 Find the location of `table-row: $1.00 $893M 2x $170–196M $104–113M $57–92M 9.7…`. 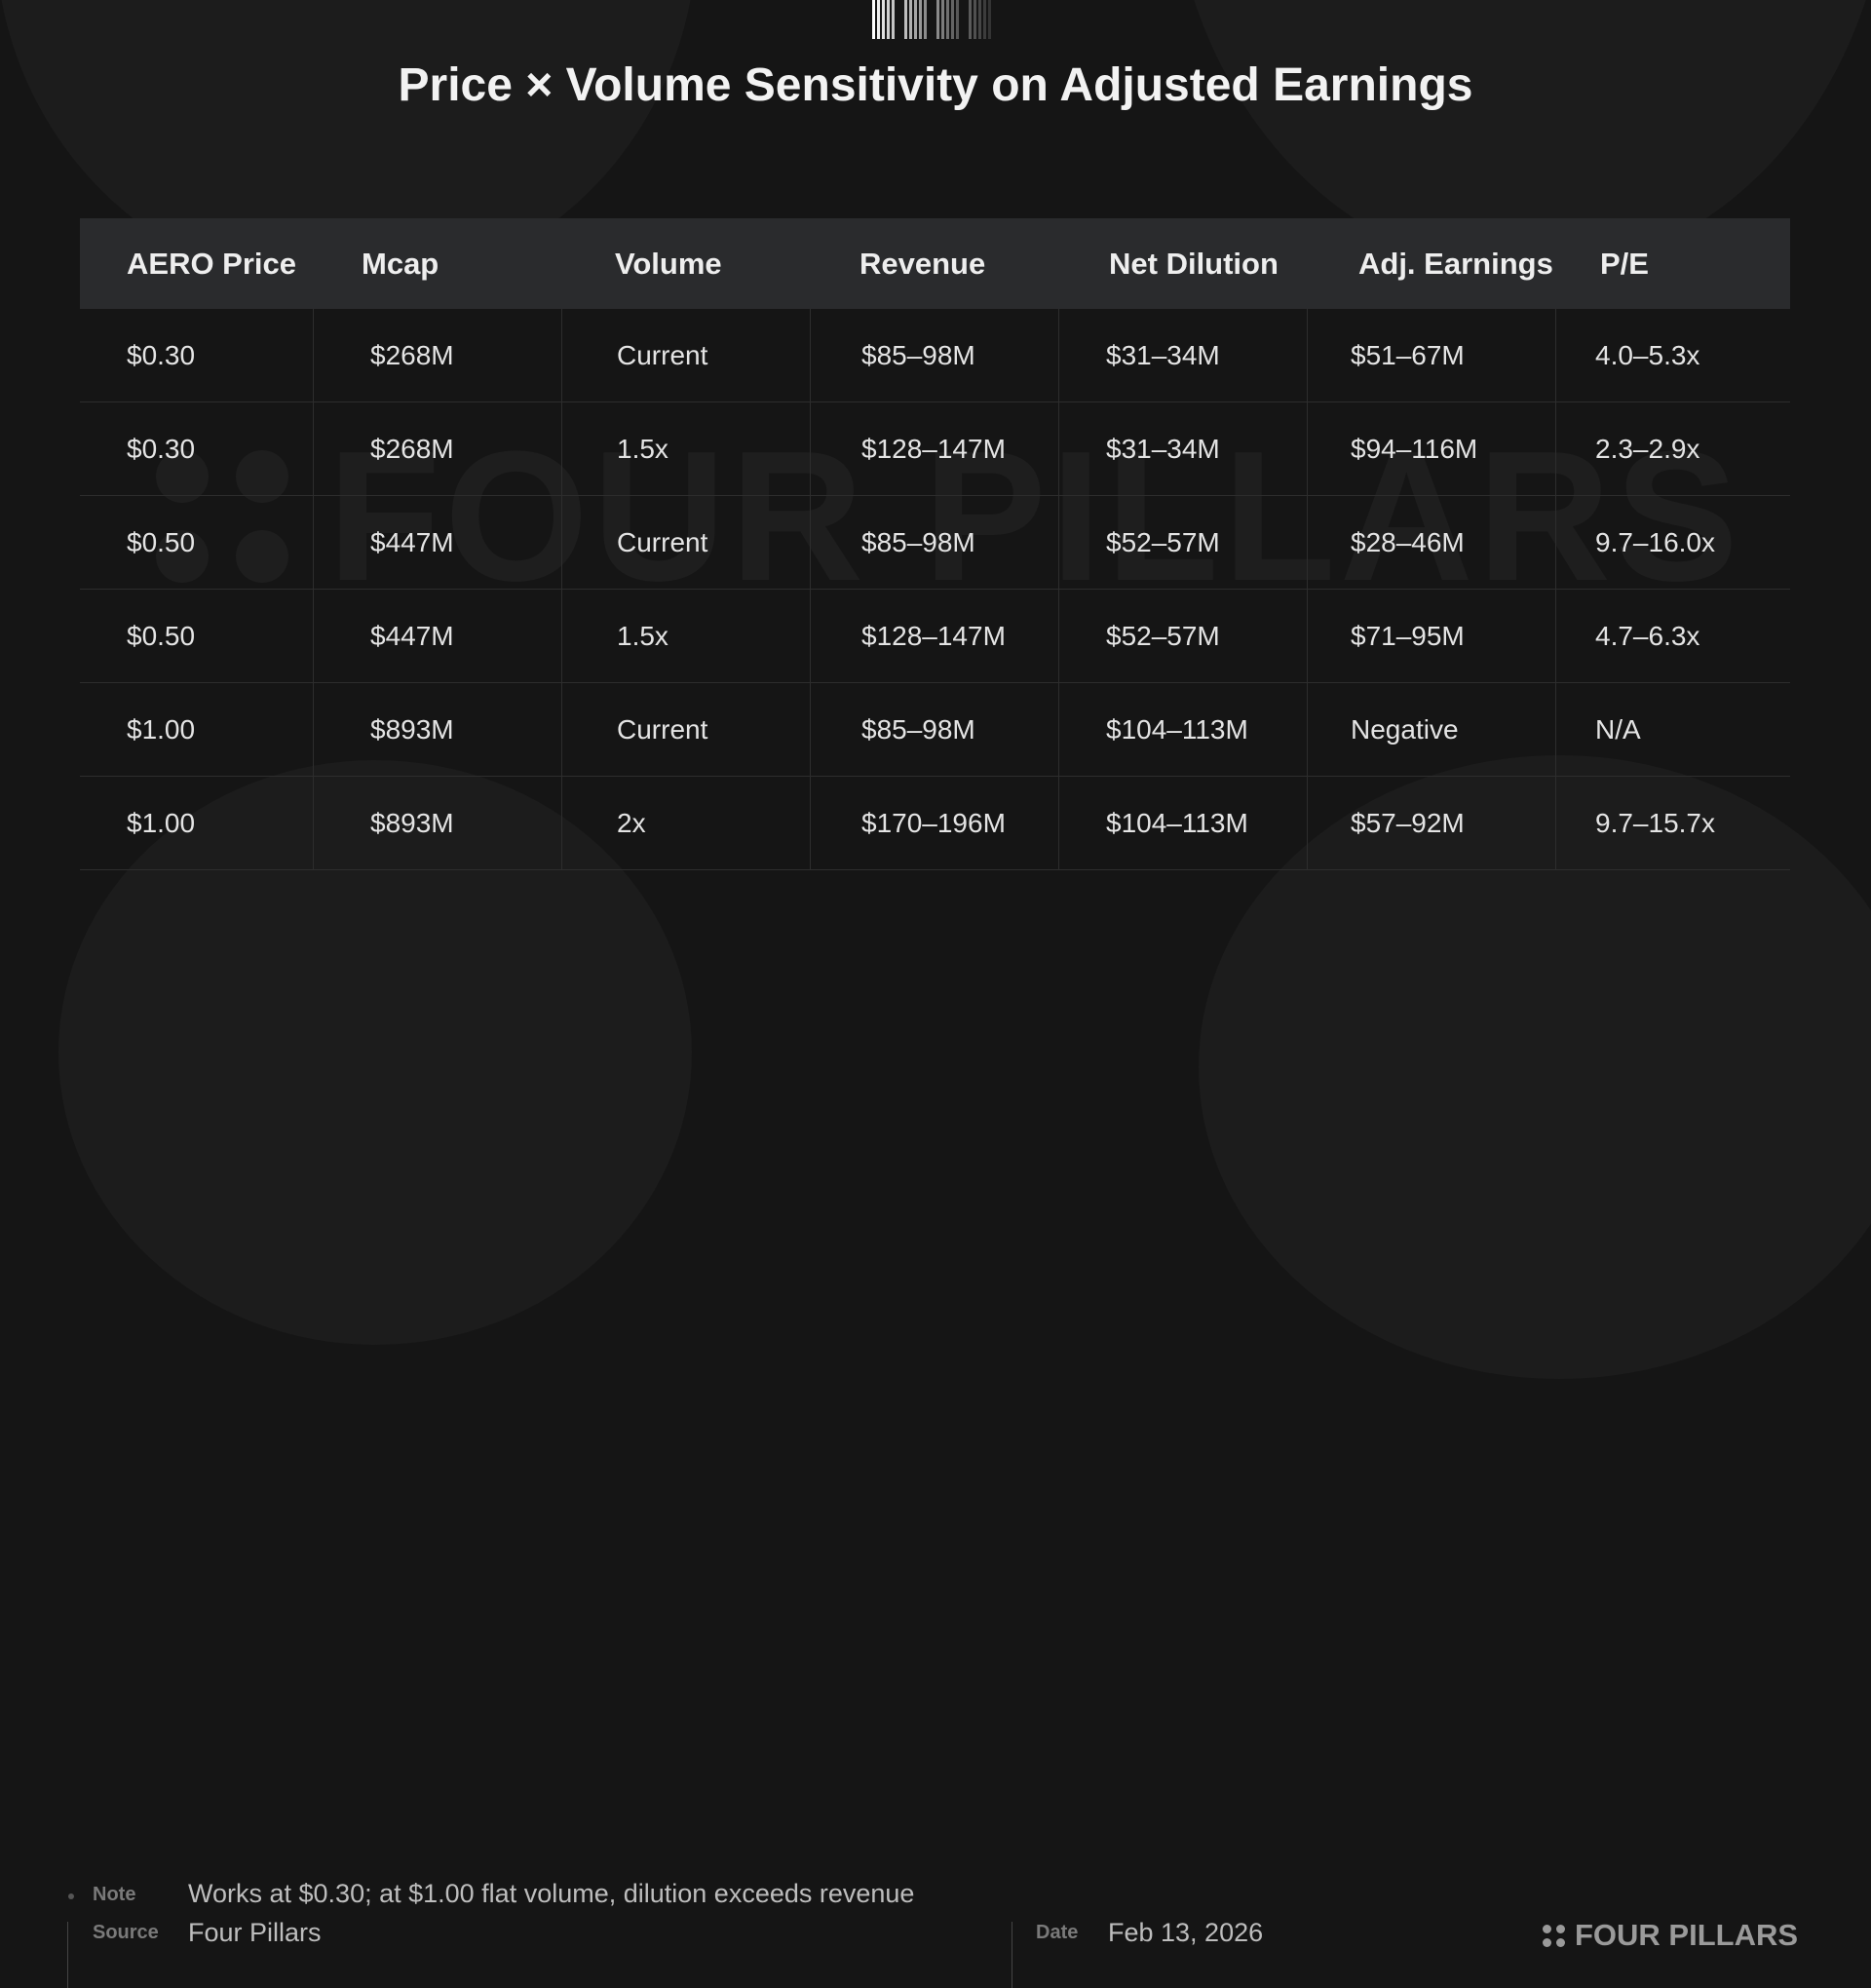

table-row: $1.00 $893M 2x $170–196M $104–113M $57–92M 9.7… is located at coordinates (935, 823).